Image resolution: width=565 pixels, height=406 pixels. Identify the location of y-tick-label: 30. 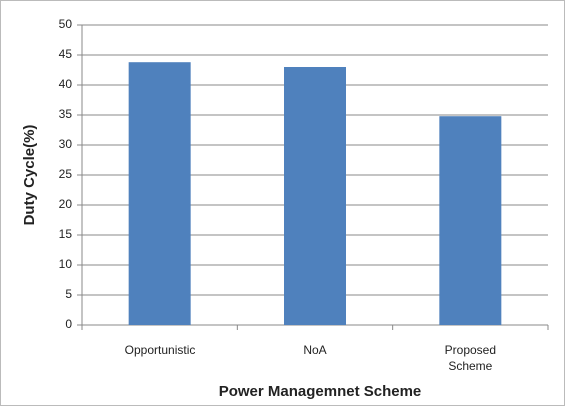
(66, 144).